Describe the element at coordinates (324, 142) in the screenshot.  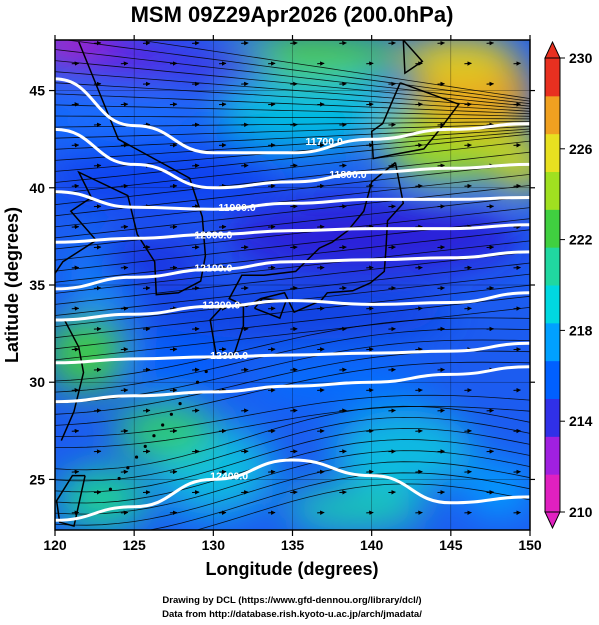
I see `contour-label: 11700.0` at that location.